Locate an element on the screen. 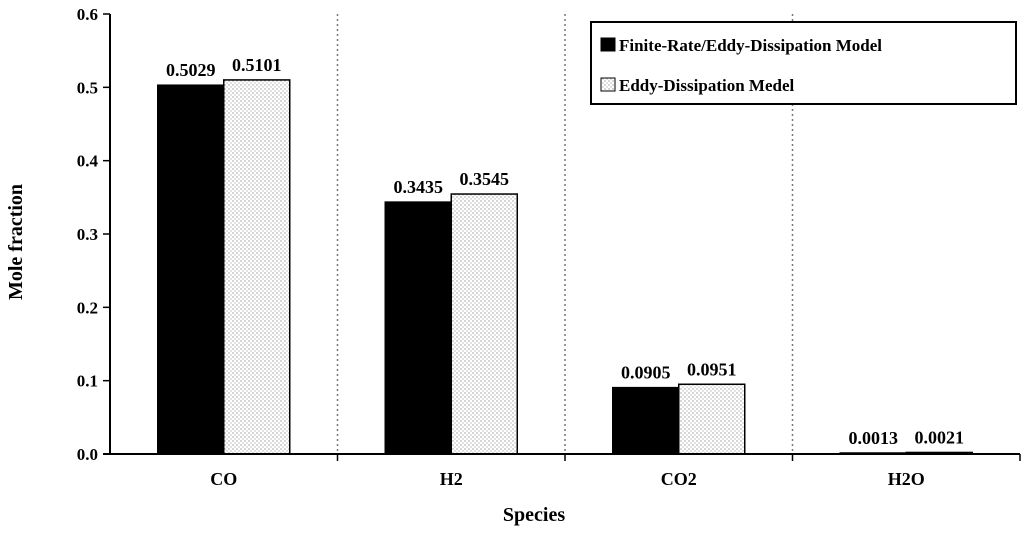 This screenshot has width=1024, height=535. data-label-eddy-dissipation-h2: 0.3545 is located at coordinates (485, 179).